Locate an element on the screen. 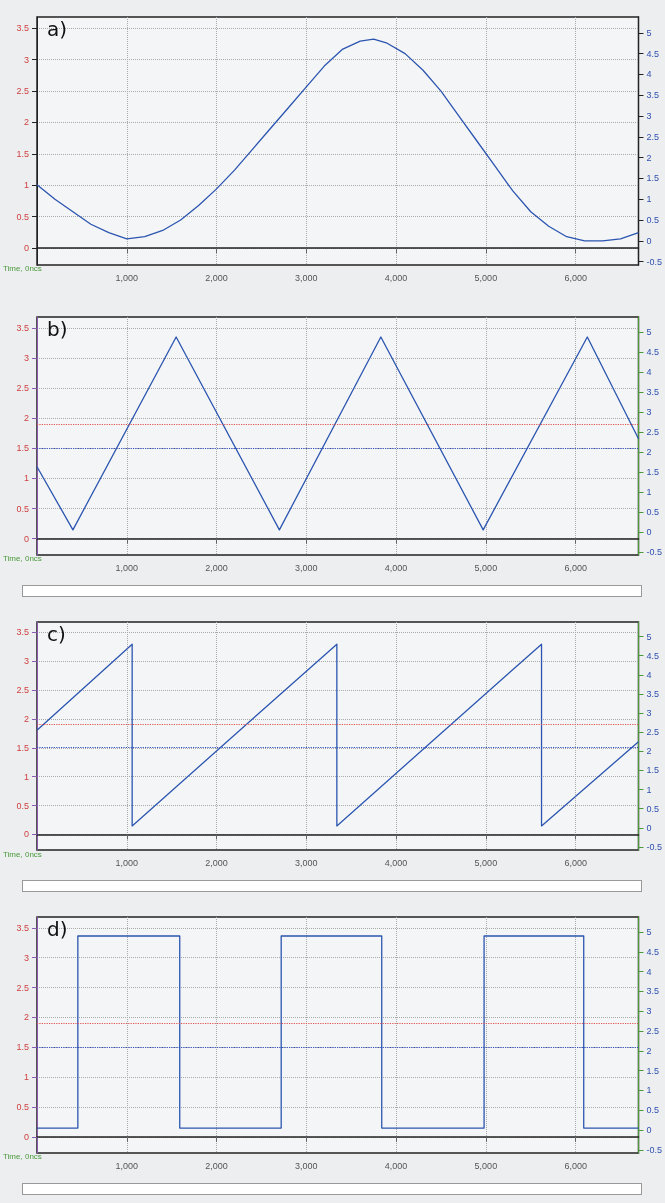 The height and width of the screenshot is (1203, 665). chart-title: a) is located at coordinates (57, 29).